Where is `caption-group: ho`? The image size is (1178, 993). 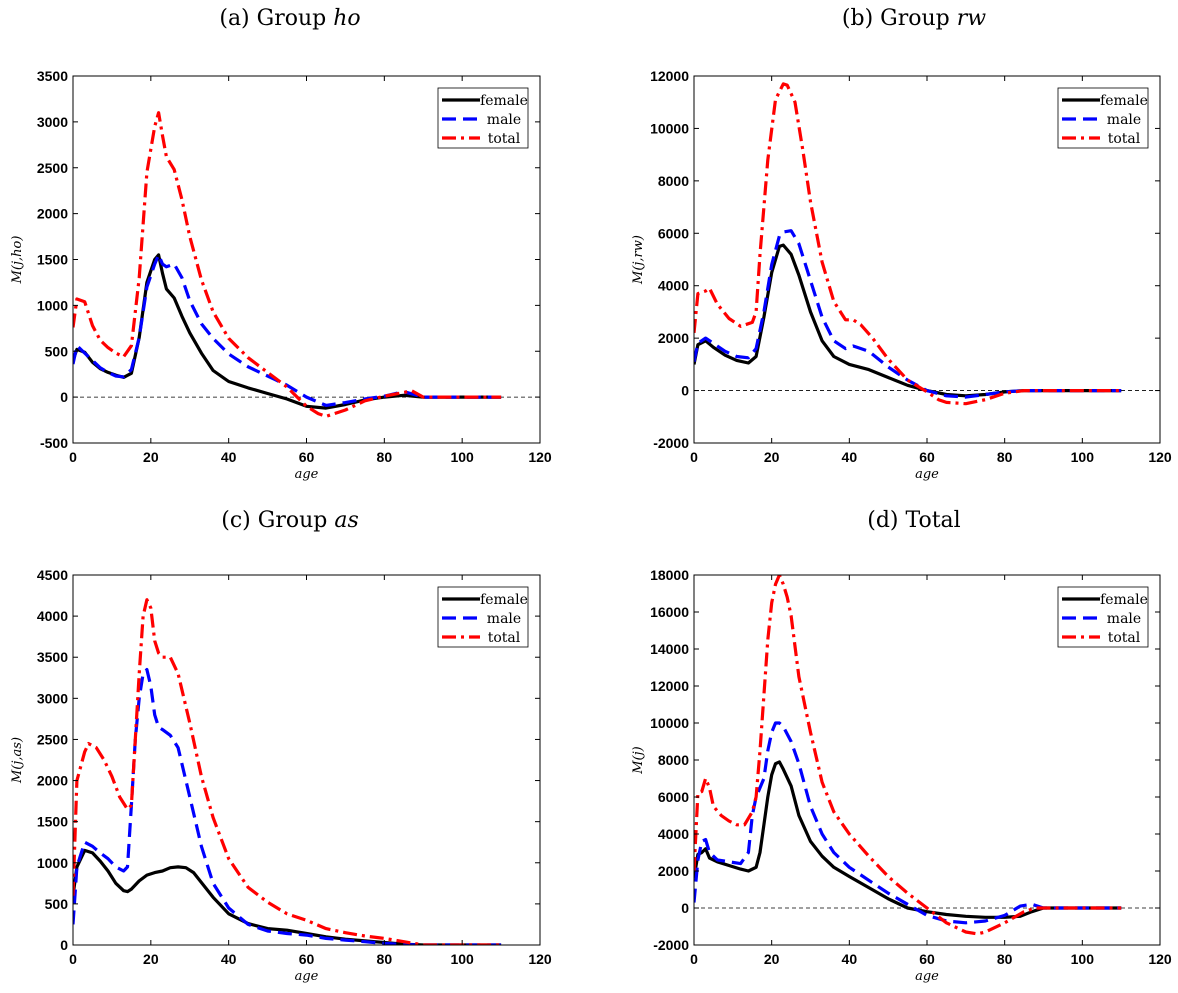 caption-group: ho is located at coordinates (346, 18).